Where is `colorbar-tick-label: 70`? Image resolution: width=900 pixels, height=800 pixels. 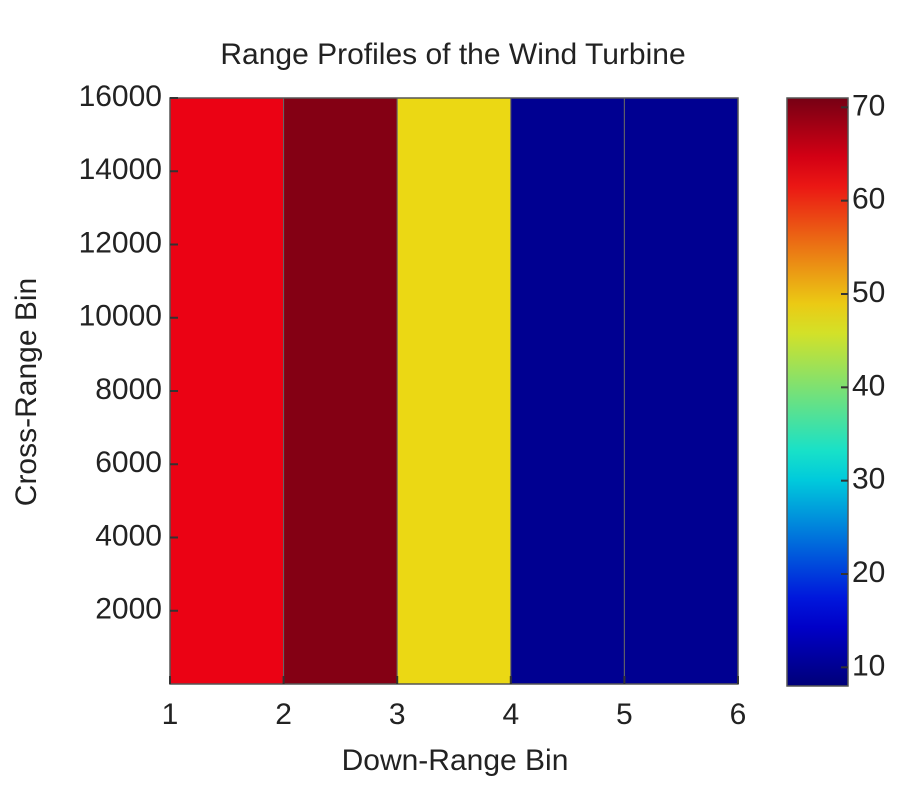
colorbar-tick-label: 70 is located at coordinates (868, 105).